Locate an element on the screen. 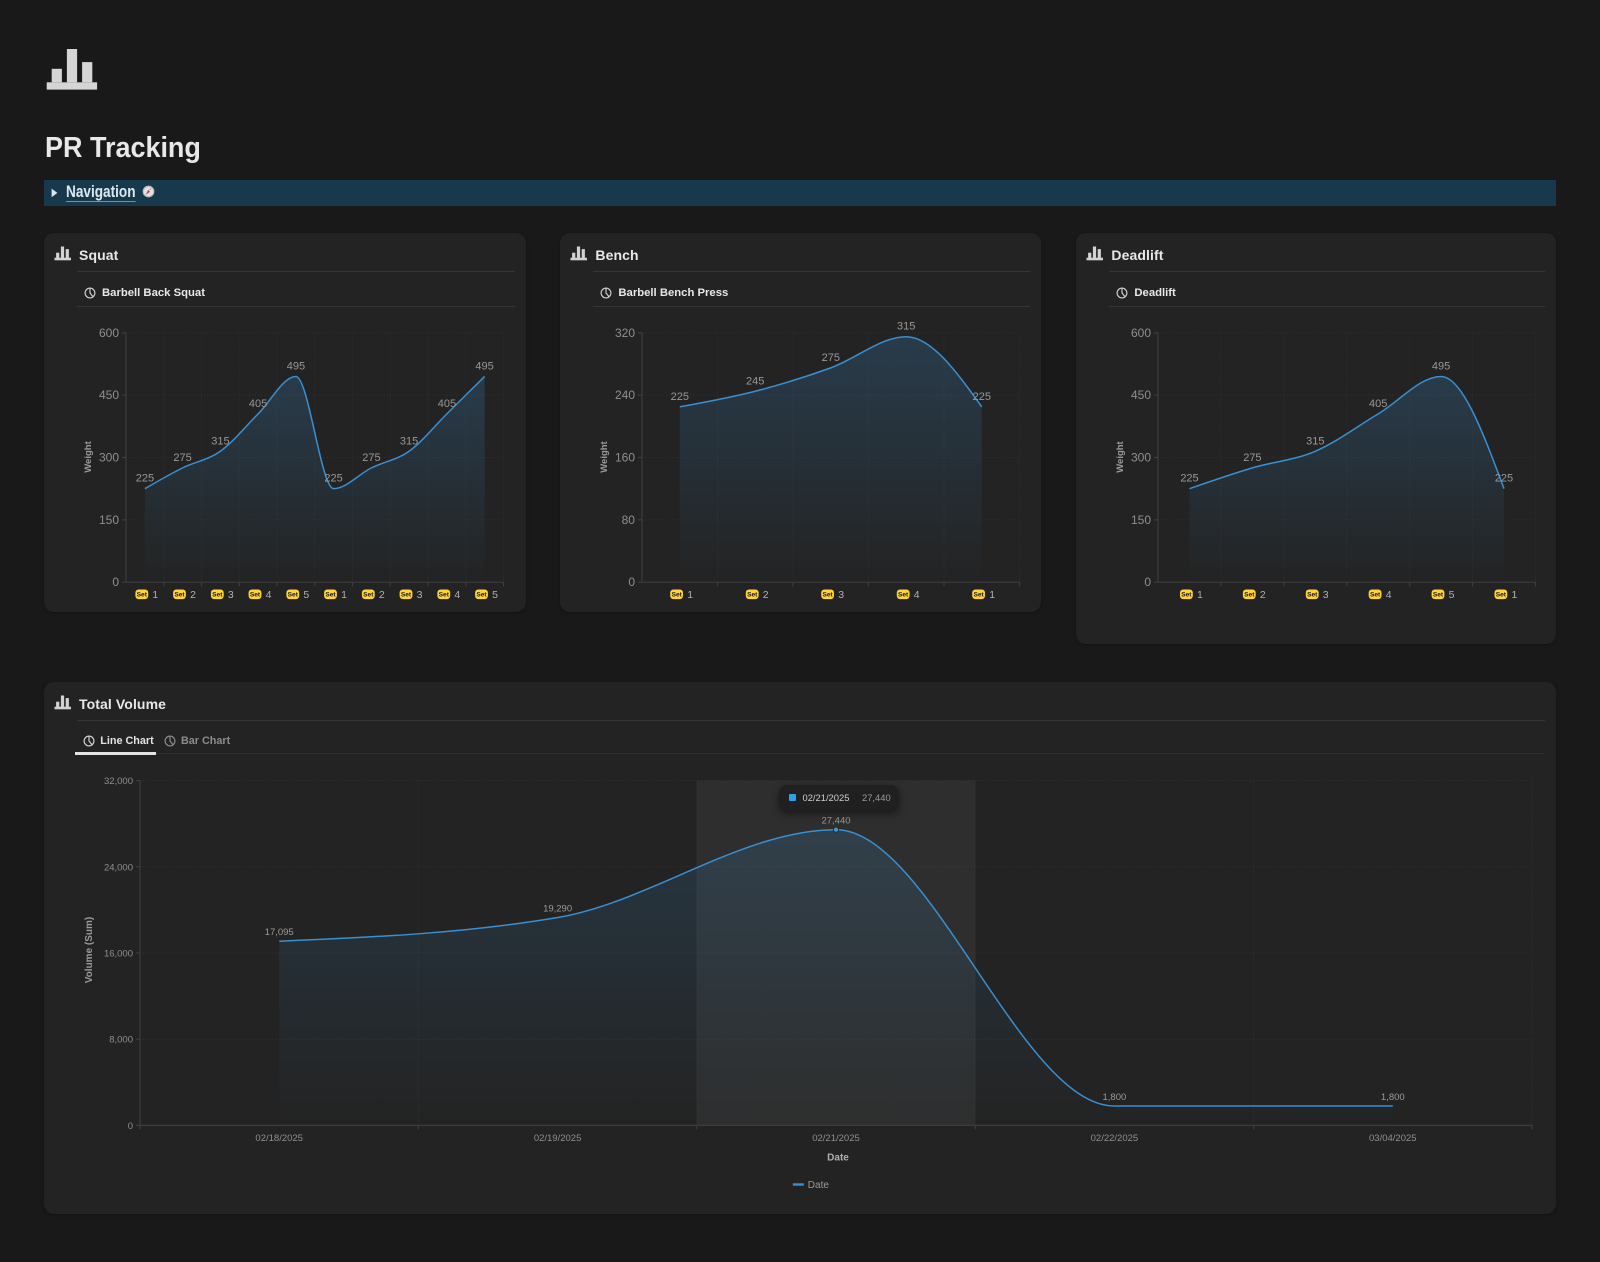 The height and width of the screenshot is (1262, 1600). svg-text: 24,000 is located at coordinates (118, 867).